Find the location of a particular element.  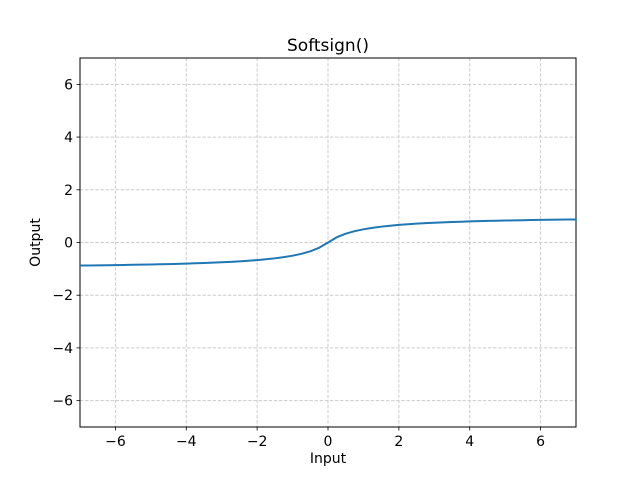

x-tick-label: 6 is located at coordinates (540, 442).